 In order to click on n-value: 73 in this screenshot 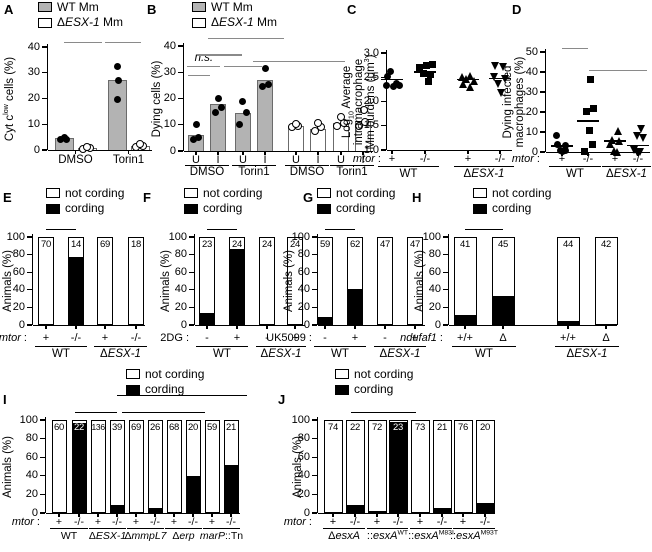, I will do `click(420, 427)`.